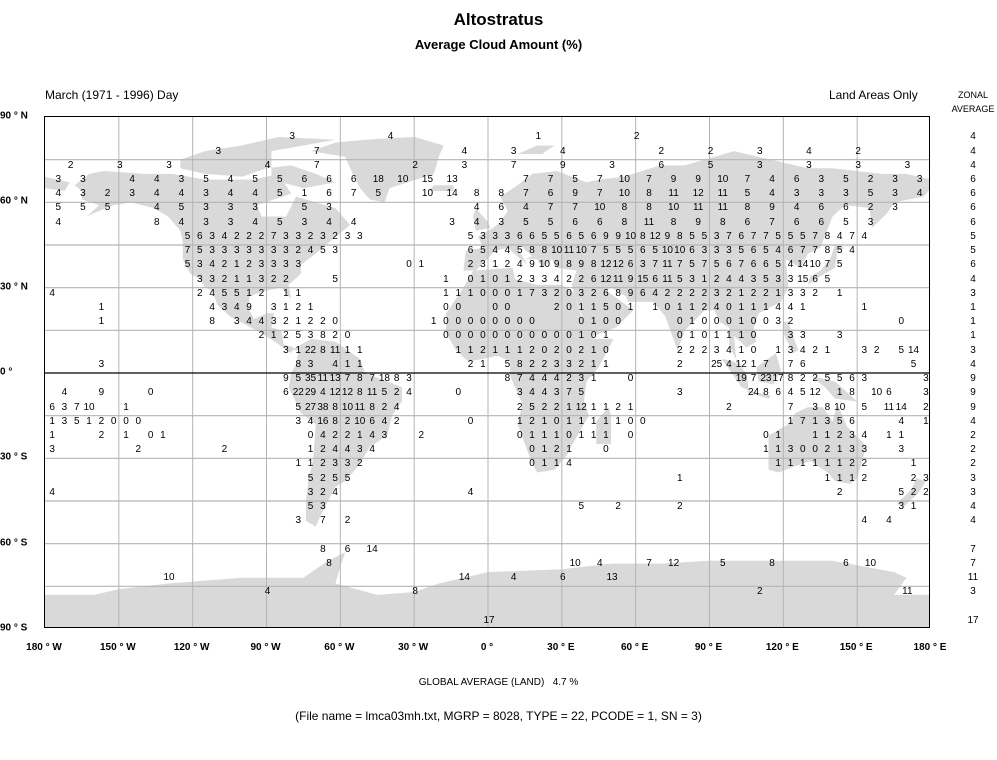 The width and height of the screenshot is (997, 760). I want to click on zonal-label-line2: AVERAGE, so click(973, 109).